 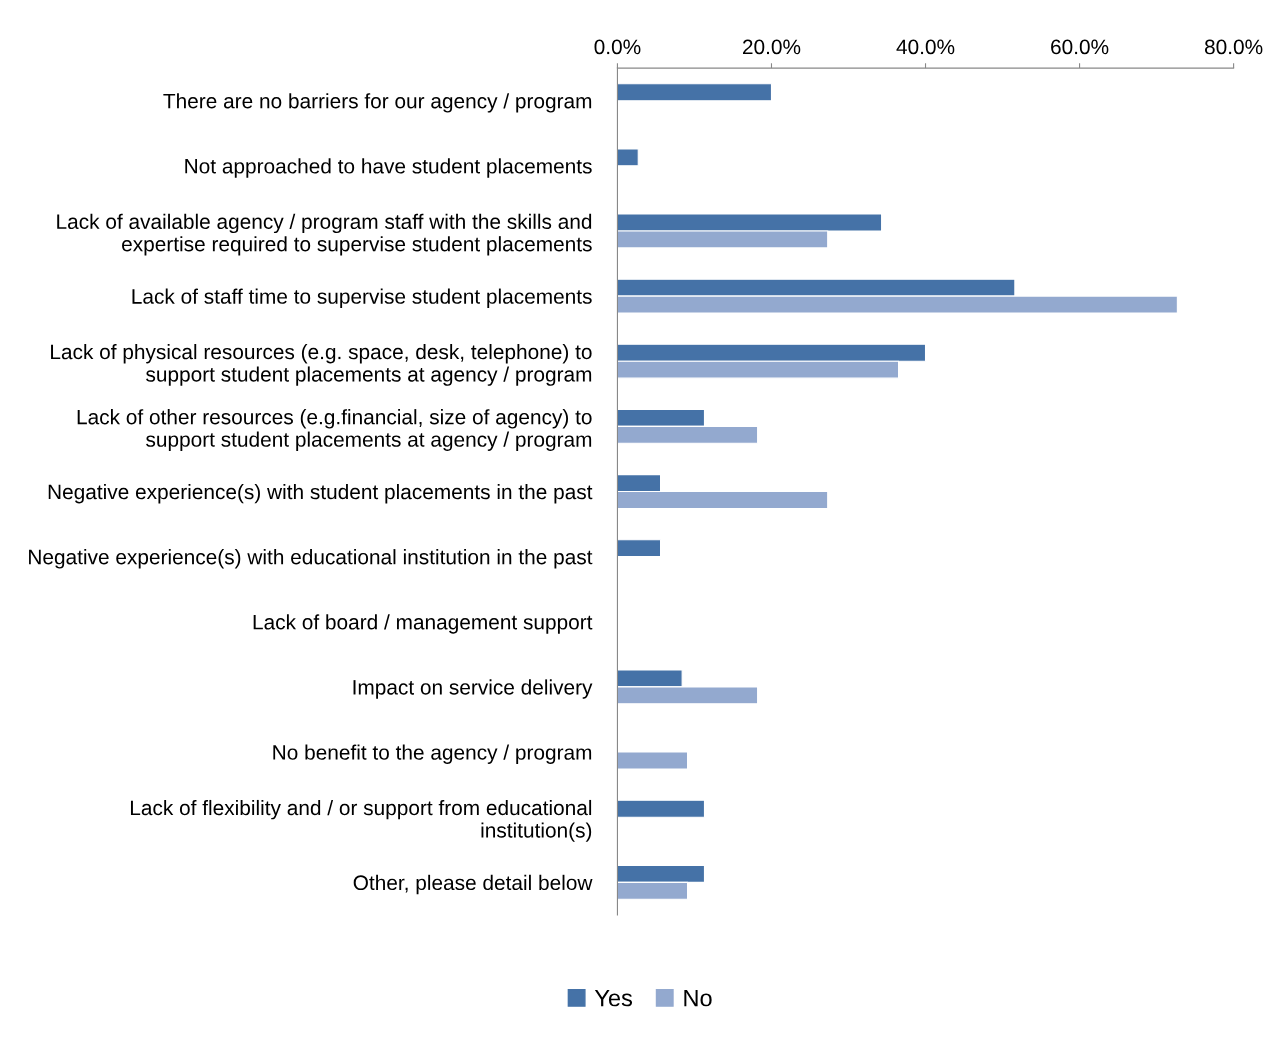 I want to click on y-tick-label: Negative experience(s) with educational institution in the past, so click(x=311, y=559).